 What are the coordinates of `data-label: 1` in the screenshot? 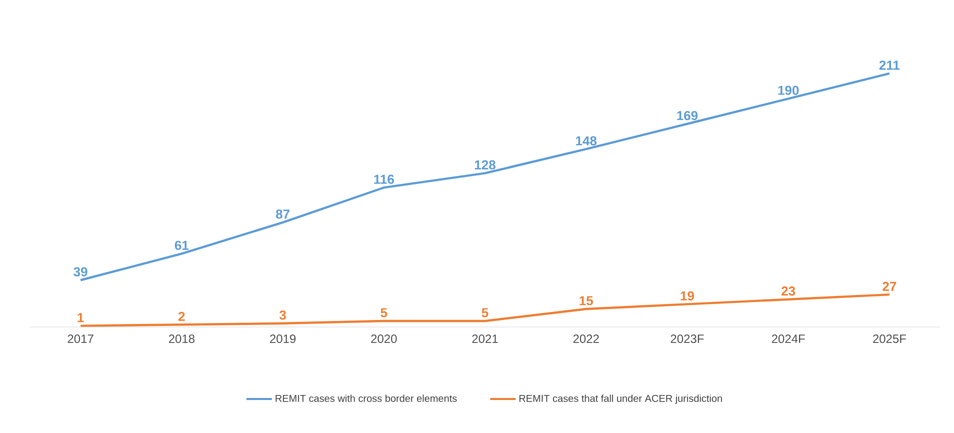 It's located at (81, 317).